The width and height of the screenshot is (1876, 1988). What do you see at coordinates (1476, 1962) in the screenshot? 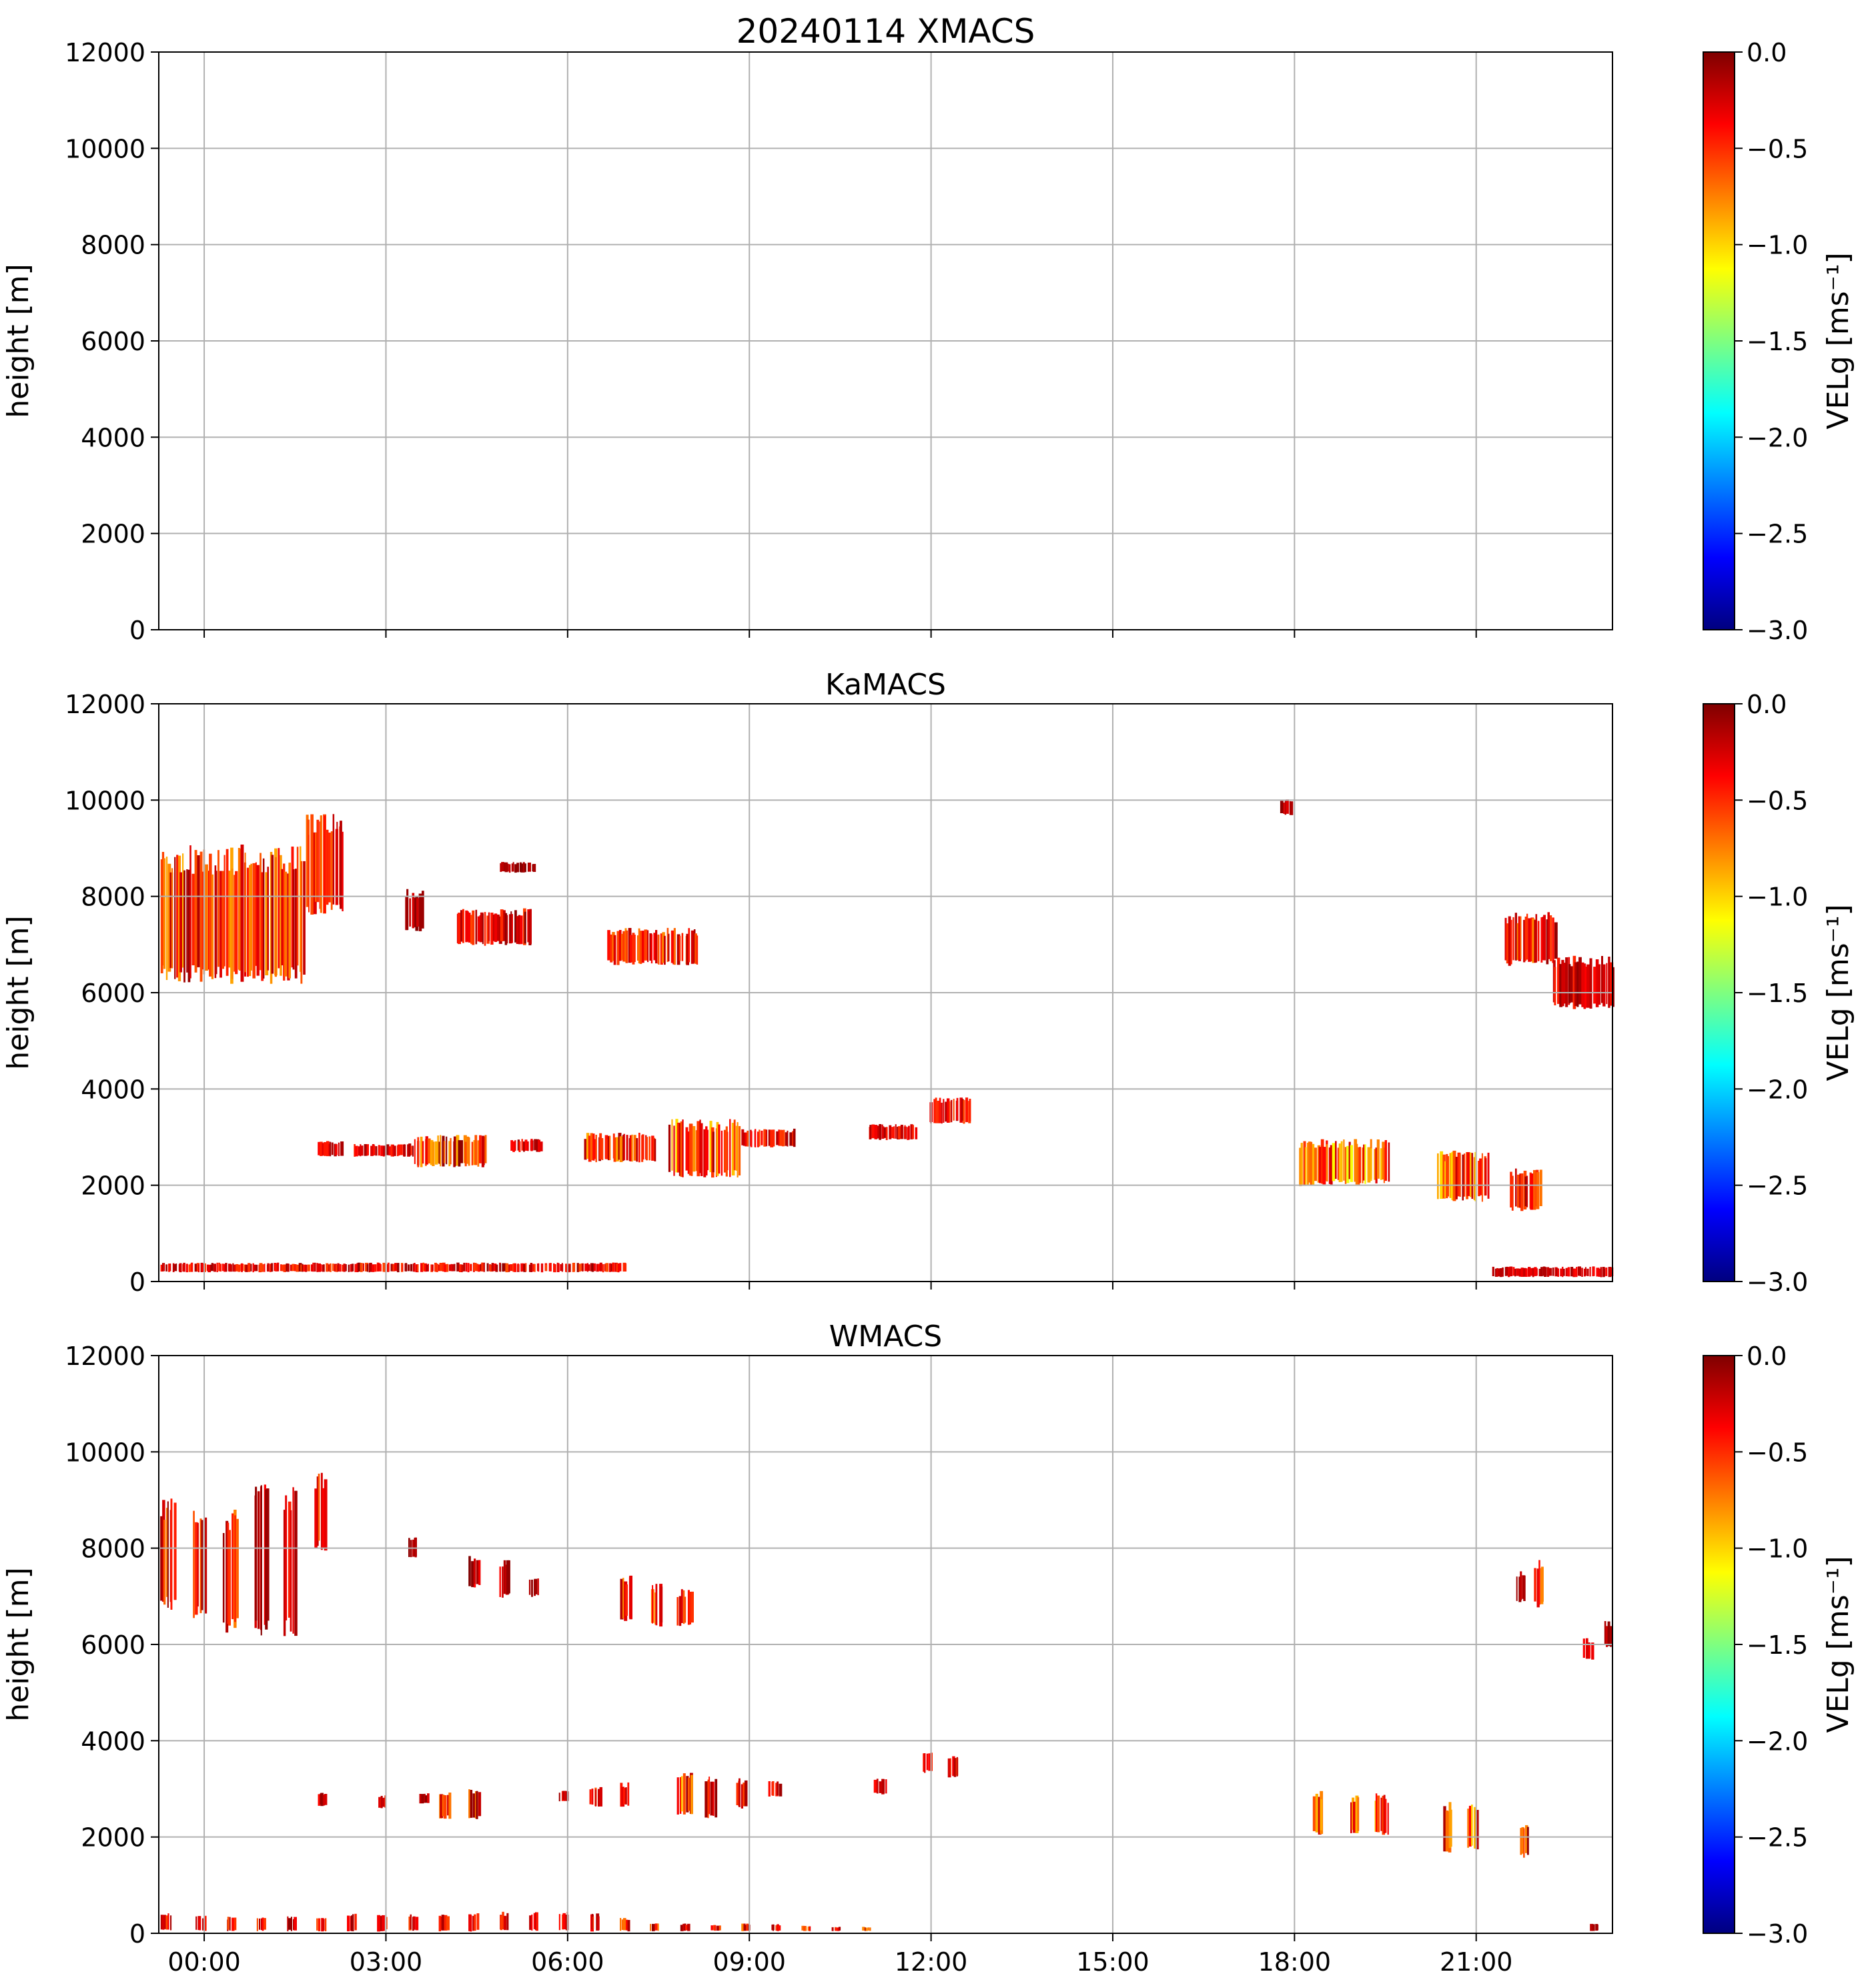
I see `x-tick-label: 21:00` at bounding box center [1476, 1962].